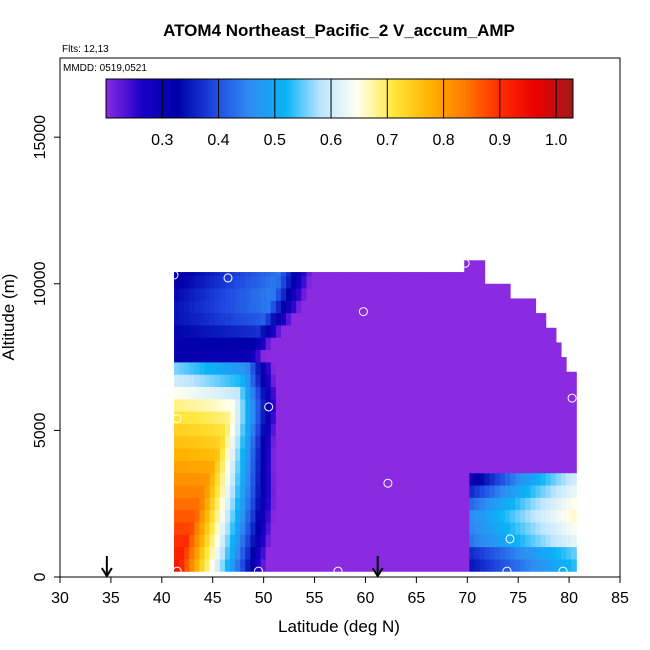  I want to click on profile-marker, so click(363, 312).